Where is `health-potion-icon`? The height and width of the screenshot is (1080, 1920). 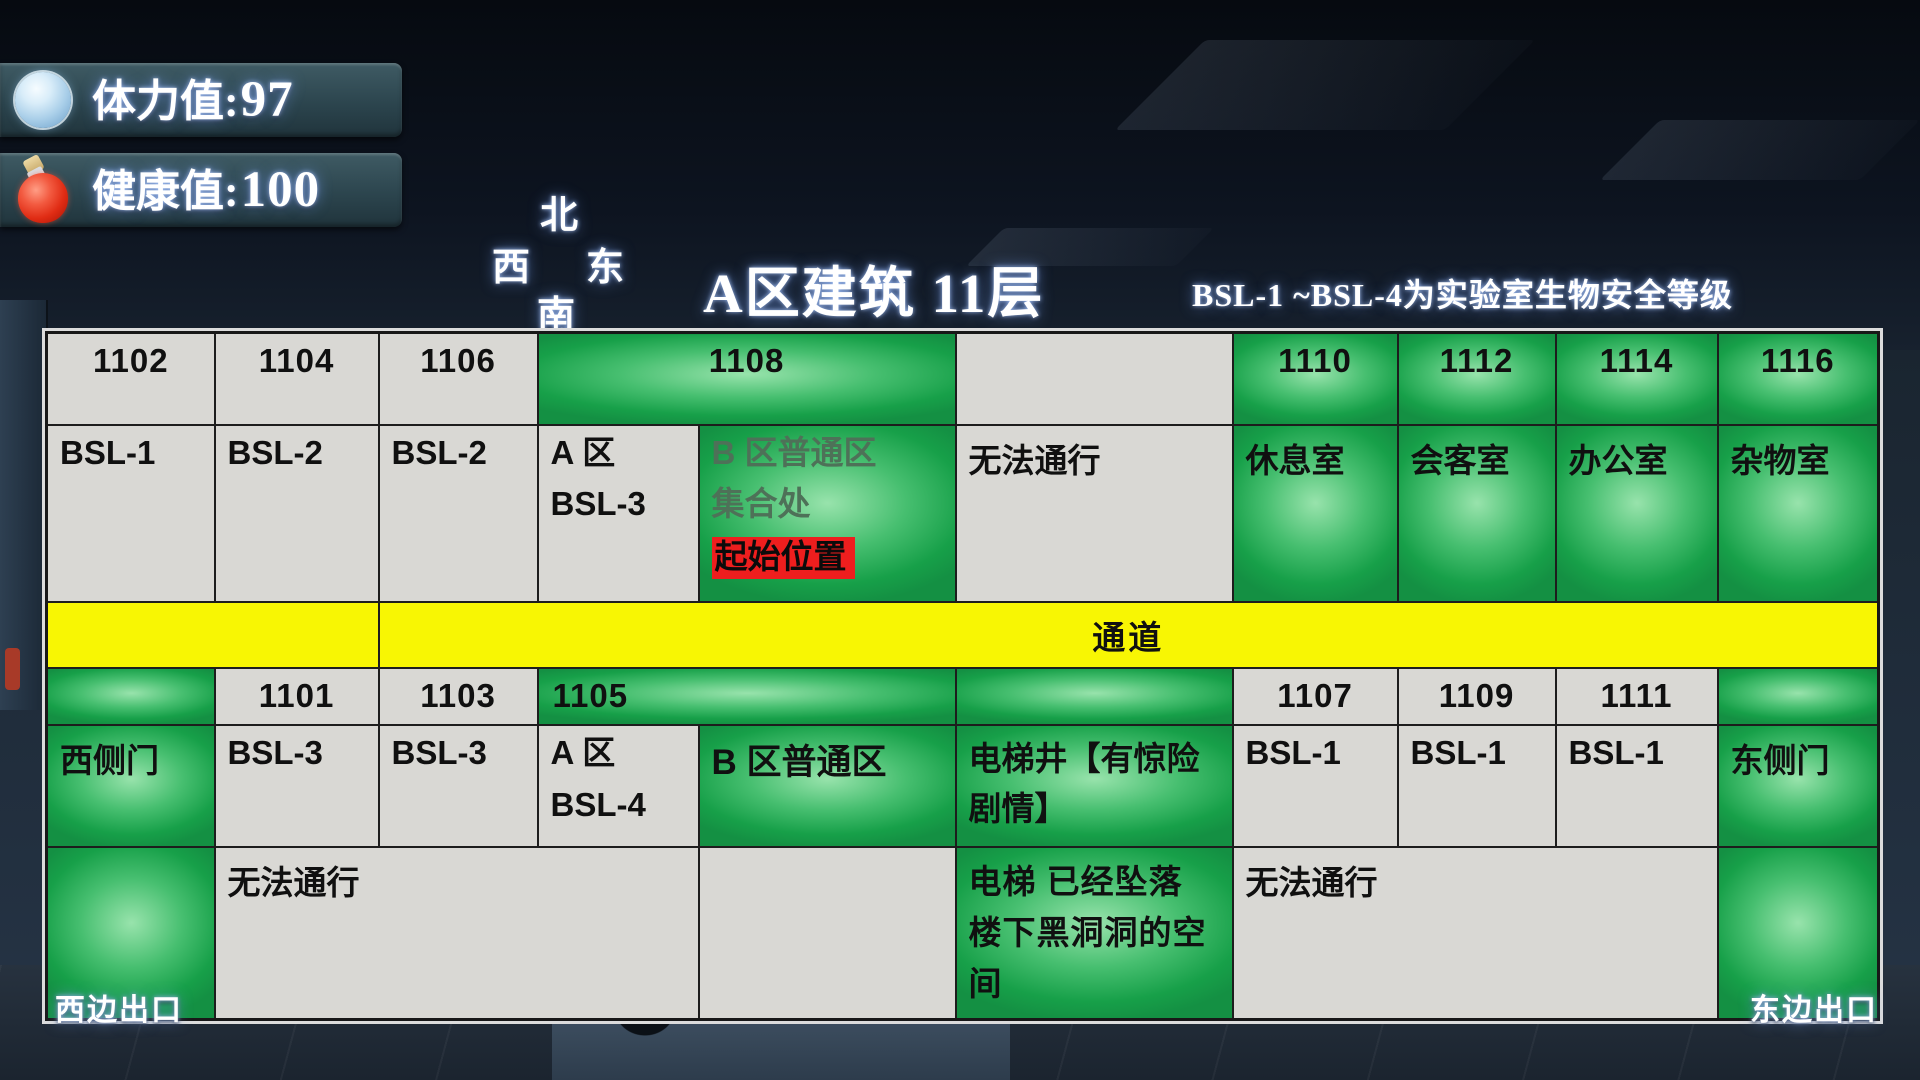 health-potion-icon is located at coordinates (44, 188).